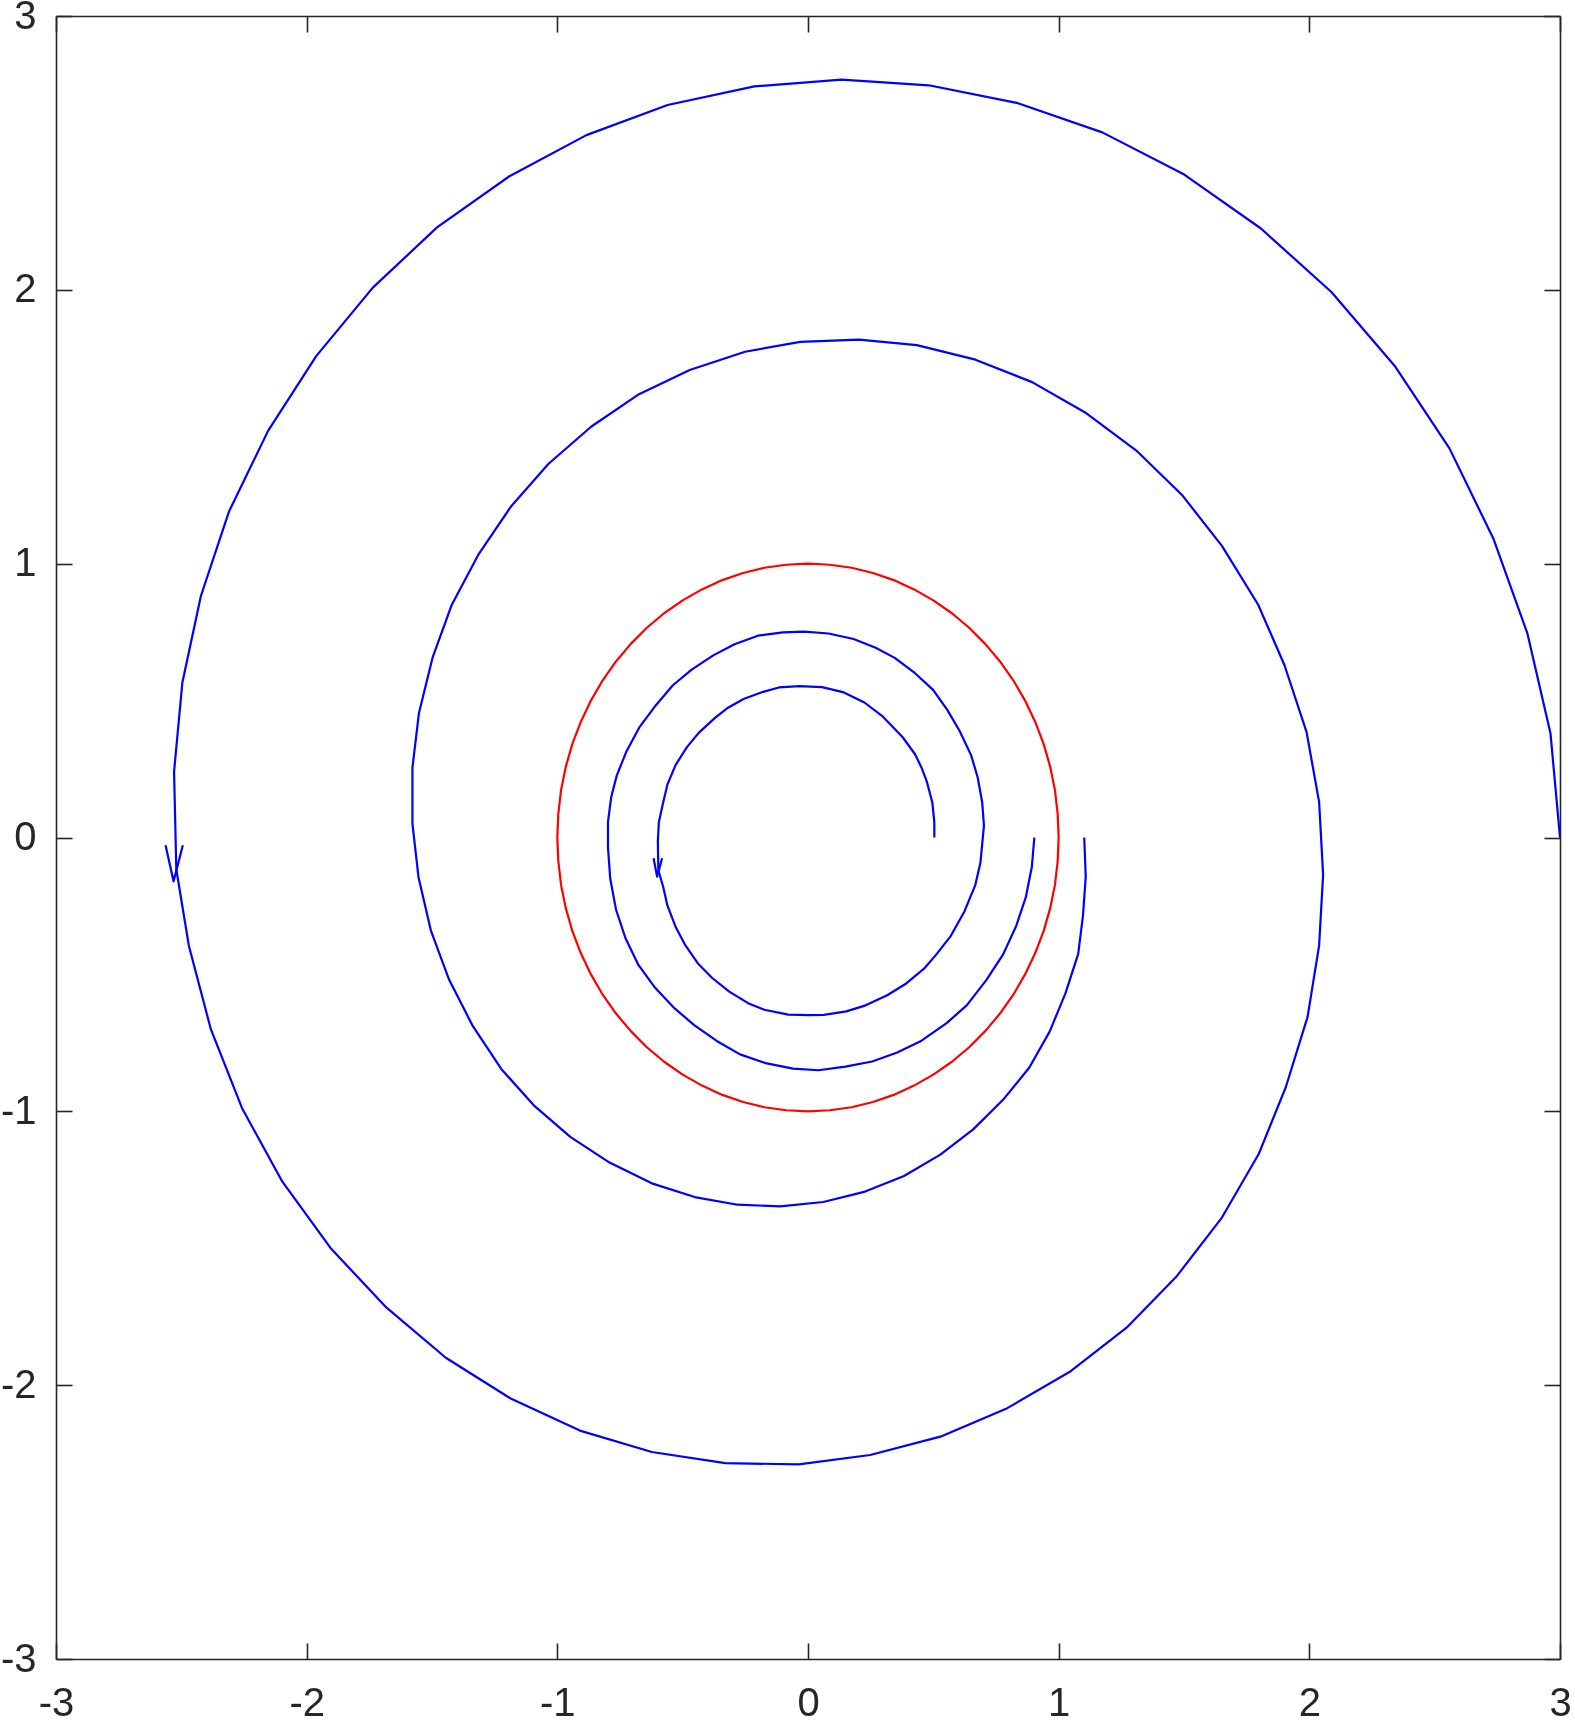 The height and width of the screenshot is (1721, 1575). Describe the element at coordinates (18, 1109) in the screenshot. I see `y-tick-label: -1` at that location.